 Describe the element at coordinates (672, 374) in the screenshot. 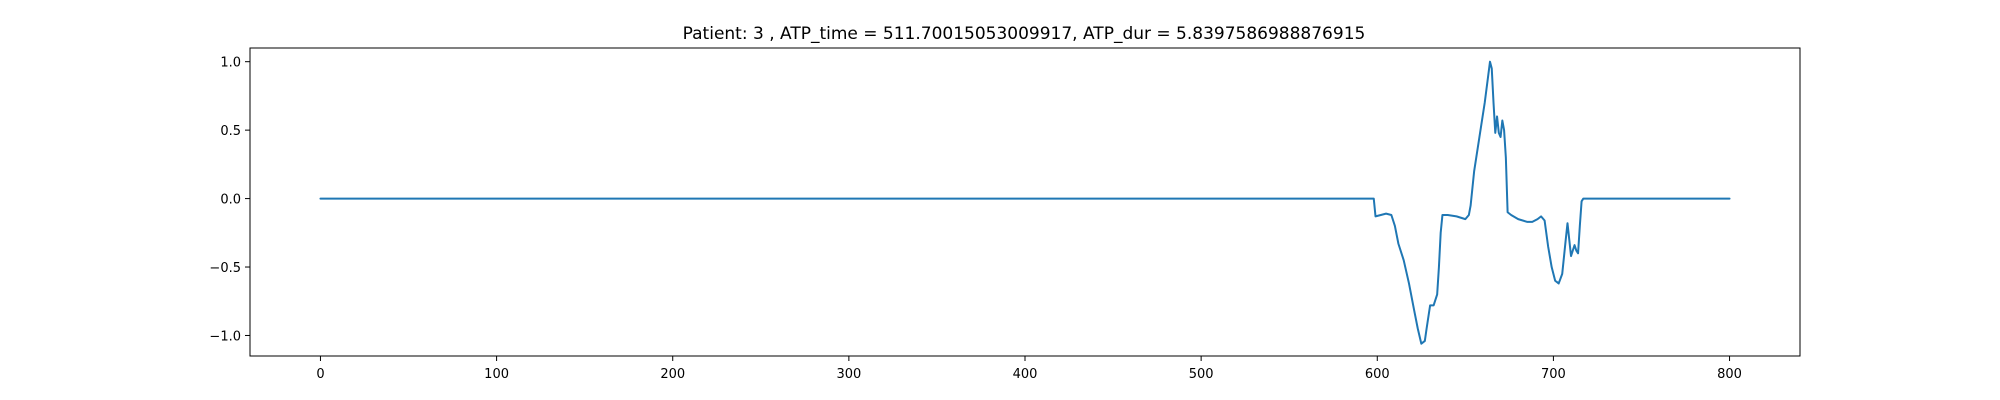

I see `x-tick-label: 200` at that location.